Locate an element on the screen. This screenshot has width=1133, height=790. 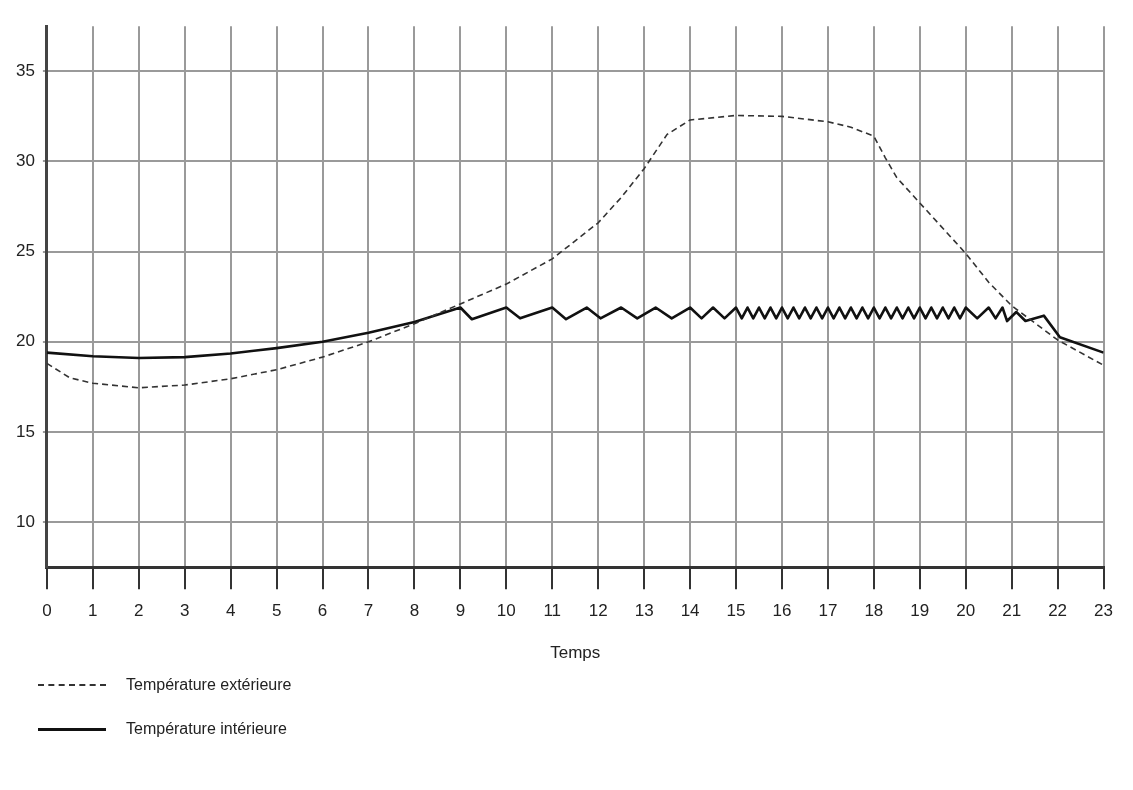
x-tick-label: 20 is located at coordinates (966, 611).